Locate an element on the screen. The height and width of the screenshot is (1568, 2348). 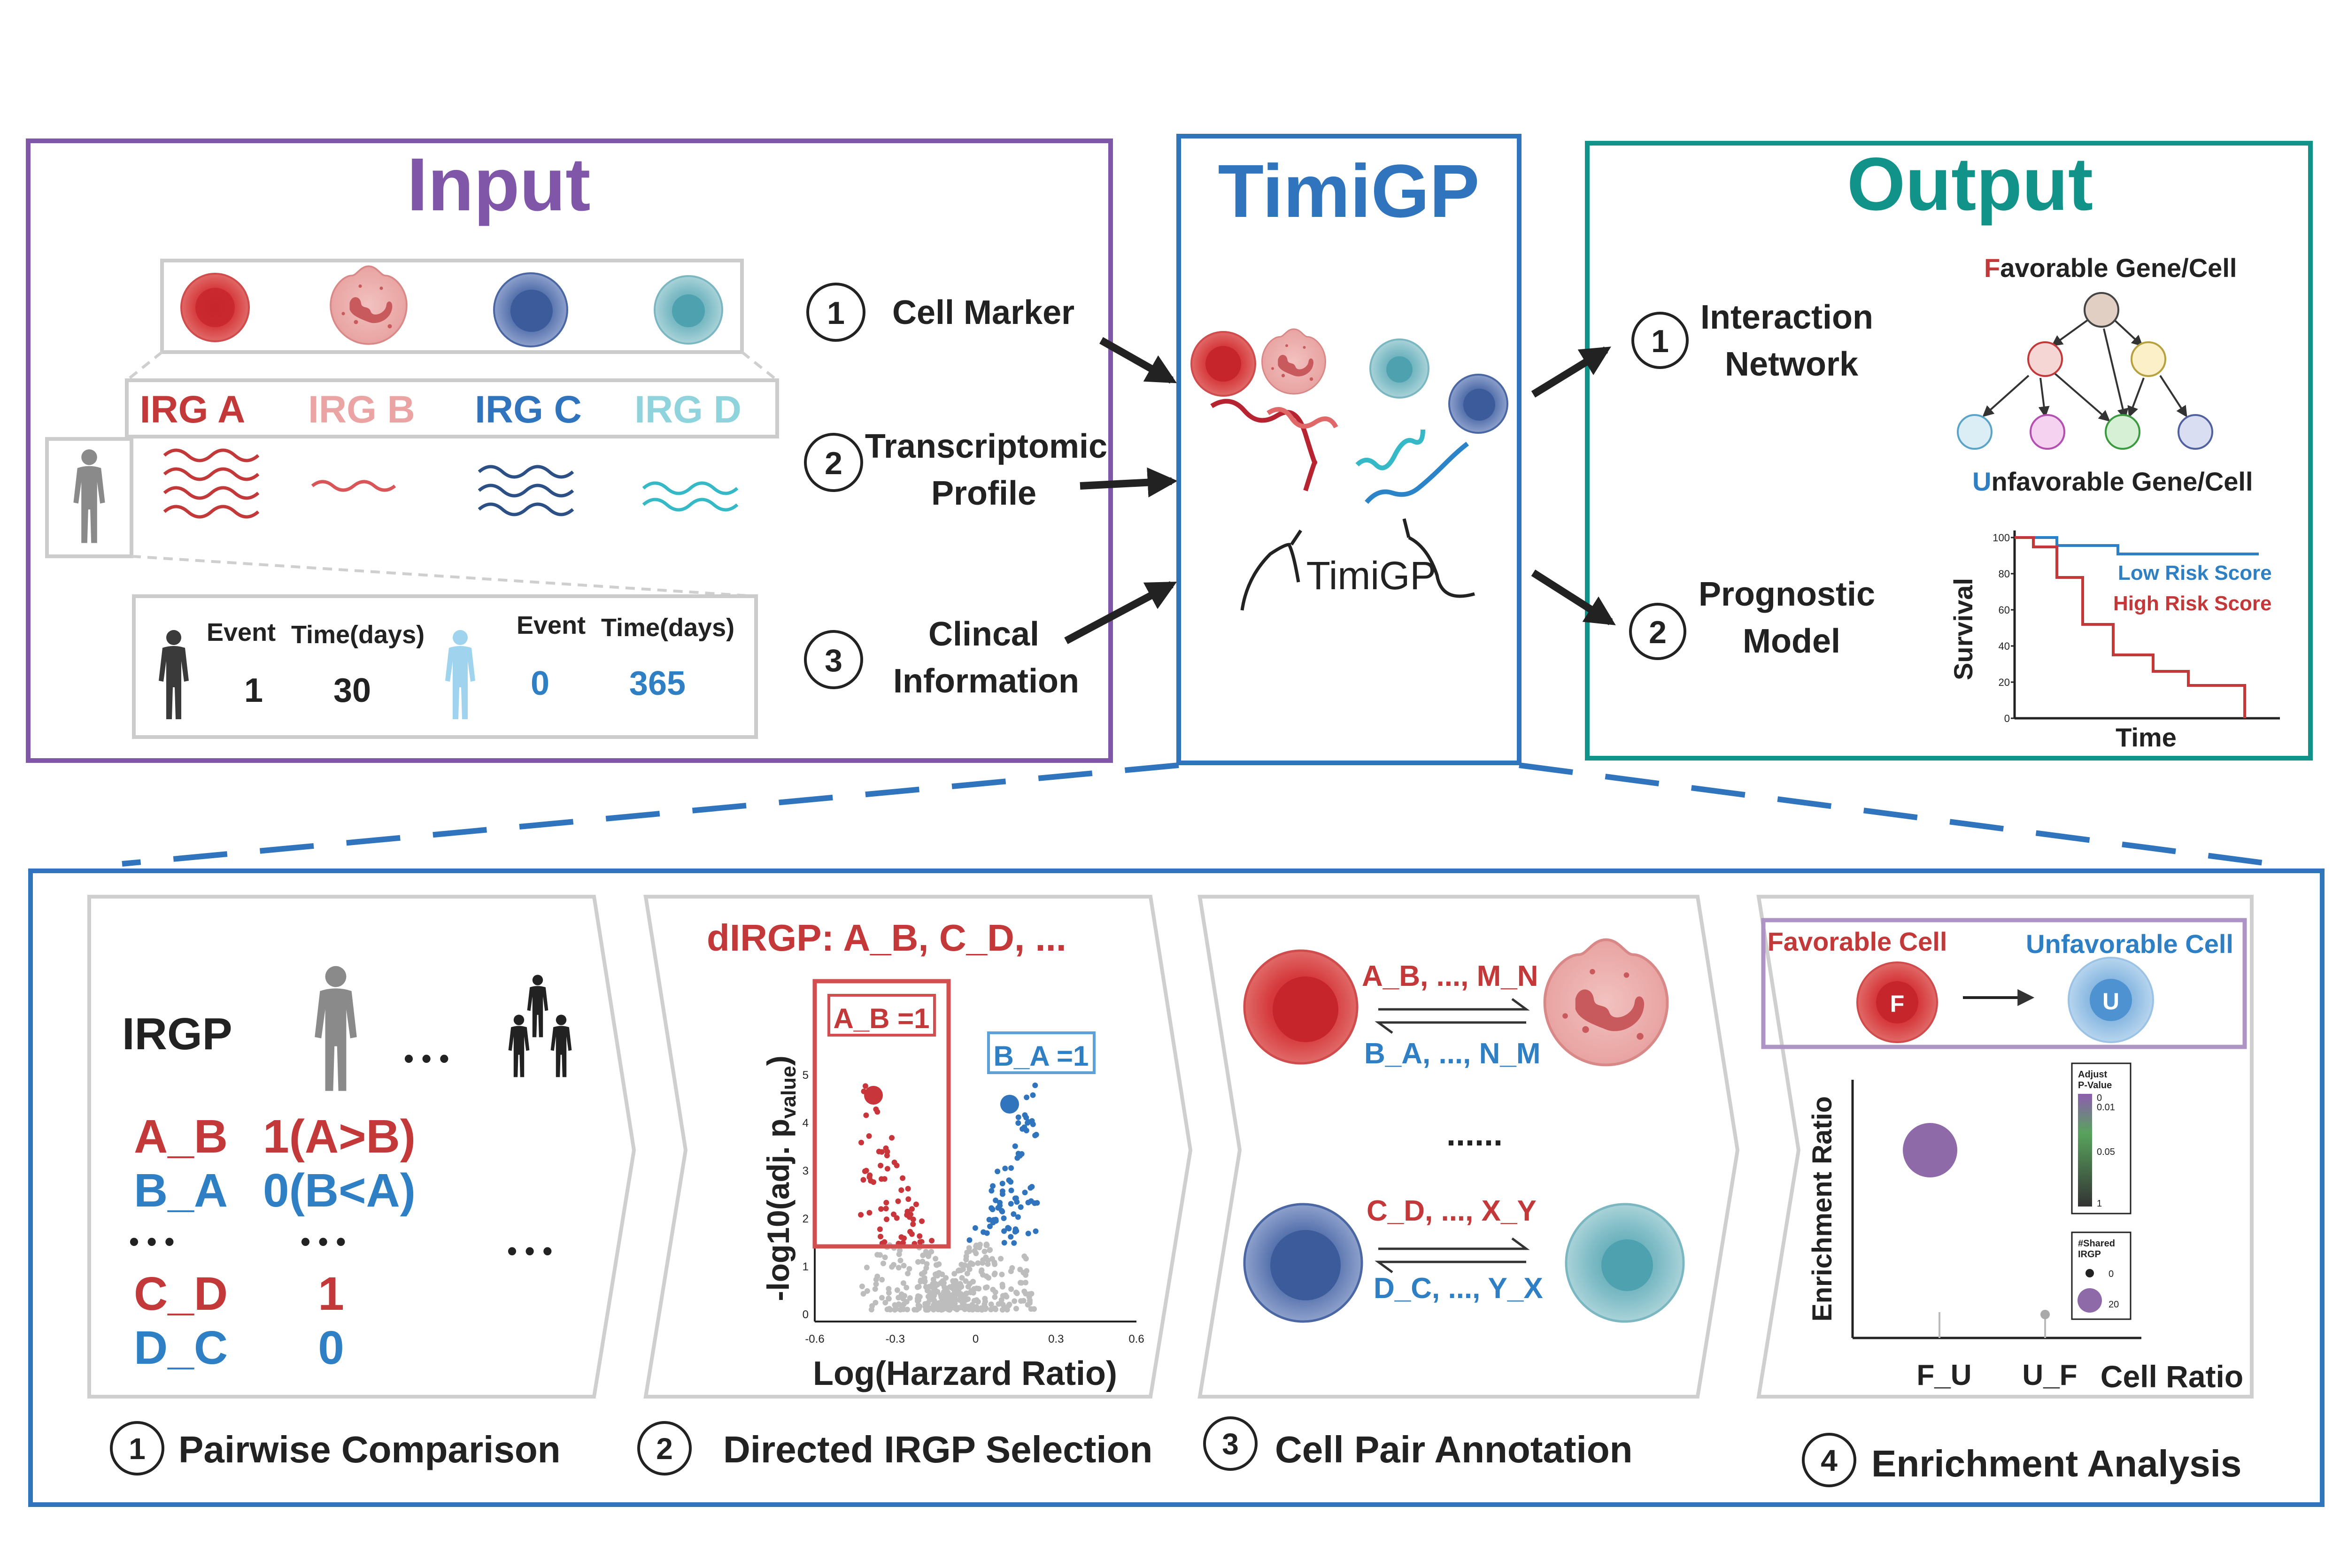
patient-box is located at coordinates (89, 498).